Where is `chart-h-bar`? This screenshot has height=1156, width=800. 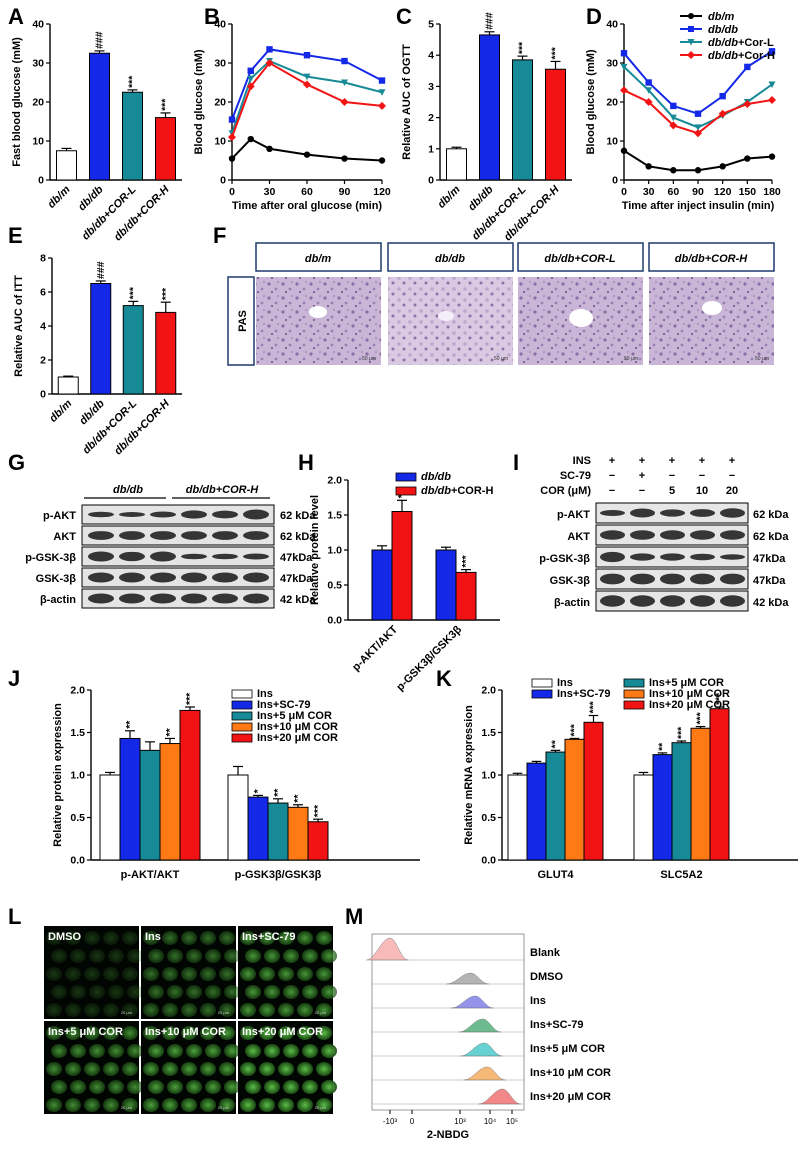 chart-h-bar is located at coordinates (402, 566).